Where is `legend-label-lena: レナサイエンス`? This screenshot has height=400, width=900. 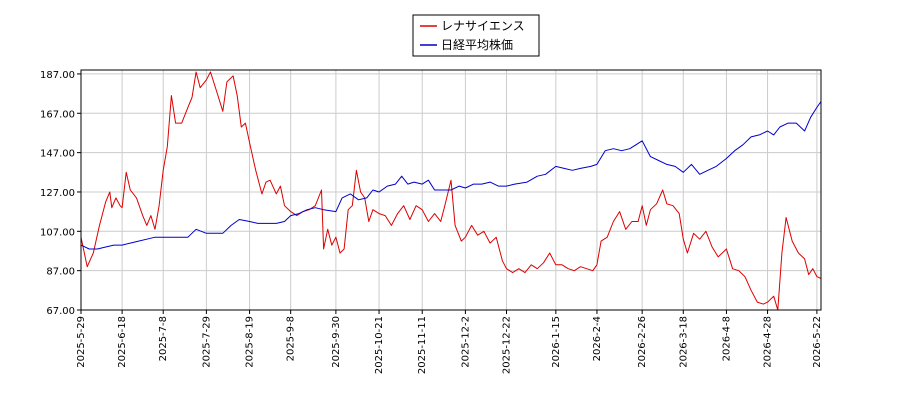
legend-label-lena: レナサイエンス is located at coordinates (483, 26).